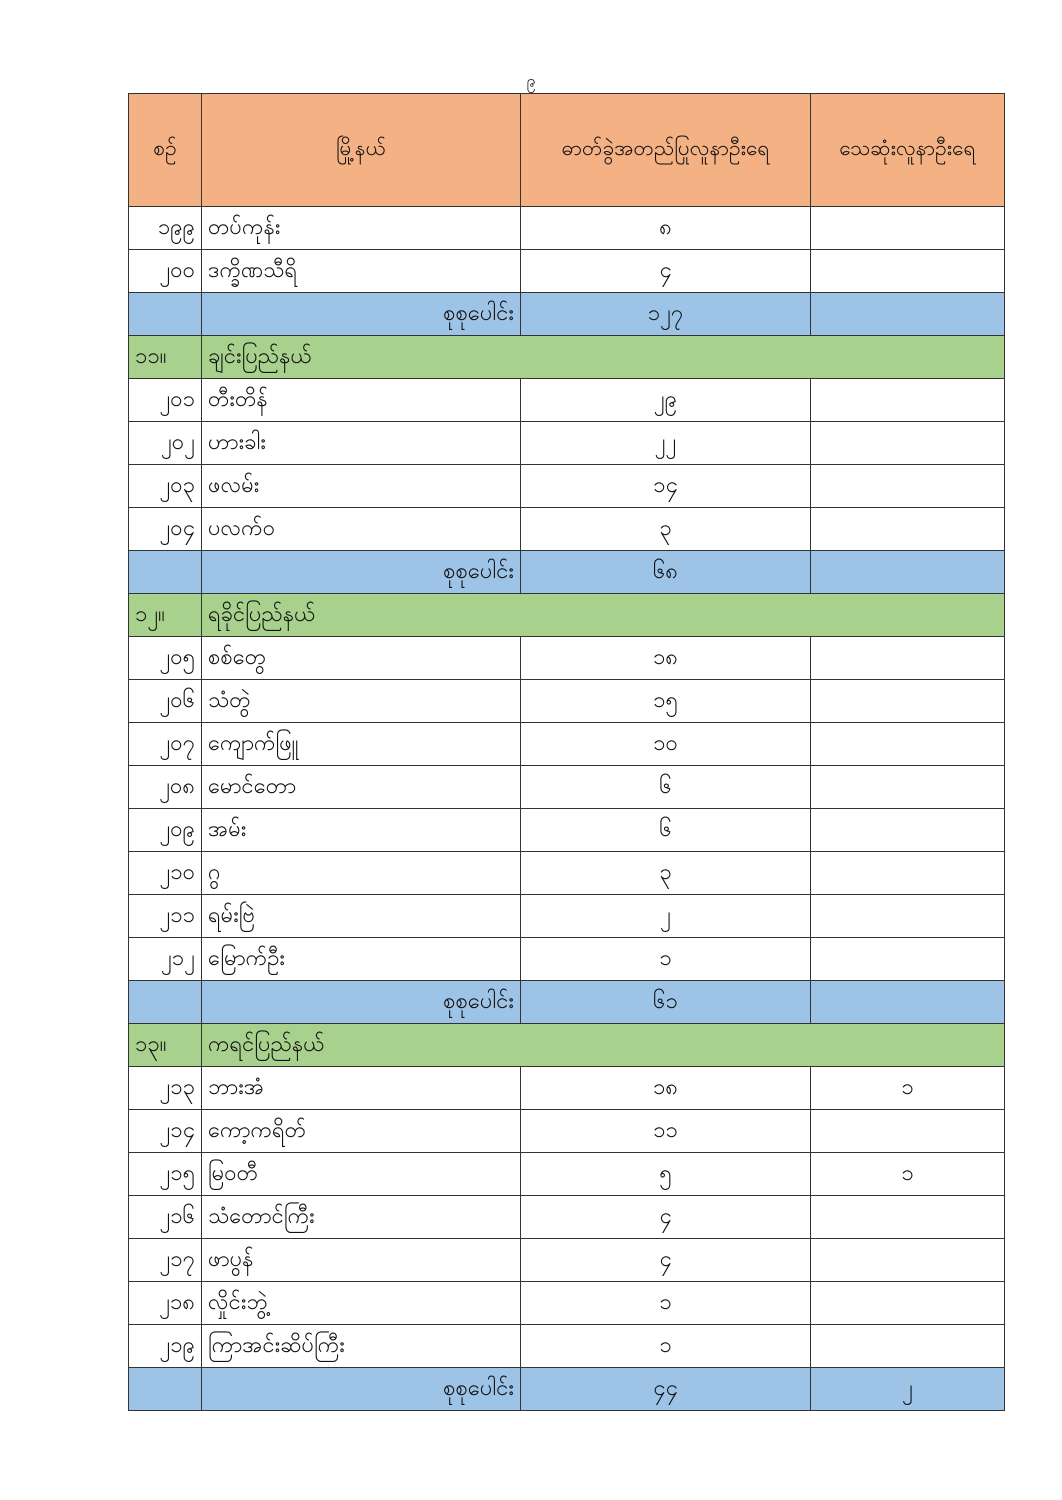 The image size is (1062, 1500). I want to click on table-row: ၂၀၀ ဒက္ခိဏသီရိ၄, so click(566, 271).